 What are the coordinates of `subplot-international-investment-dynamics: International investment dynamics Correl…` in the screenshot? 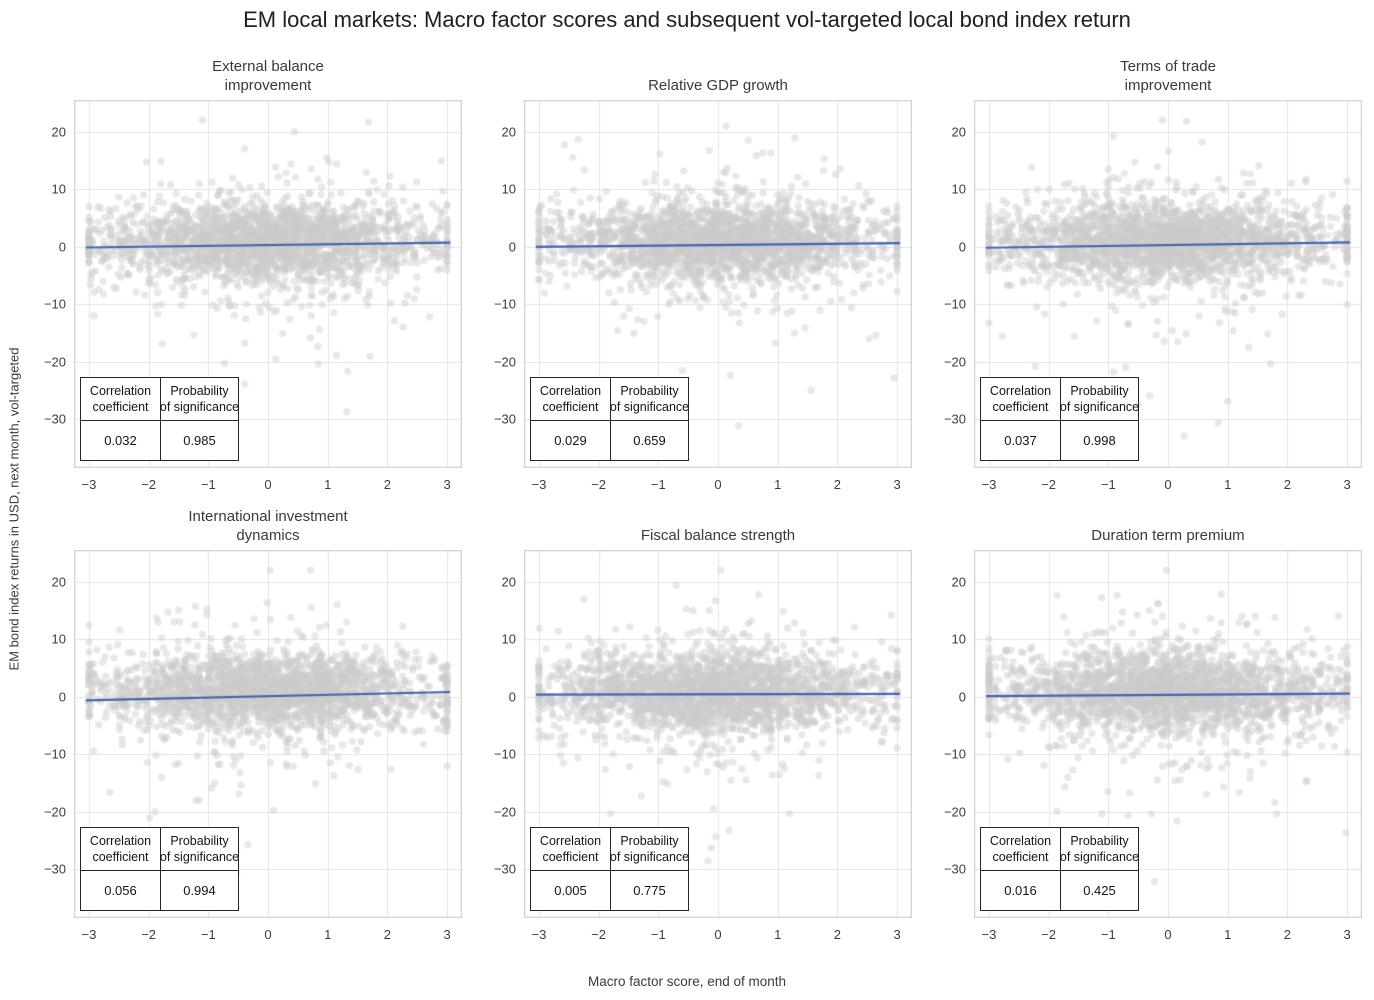 It's located at (253, 725).